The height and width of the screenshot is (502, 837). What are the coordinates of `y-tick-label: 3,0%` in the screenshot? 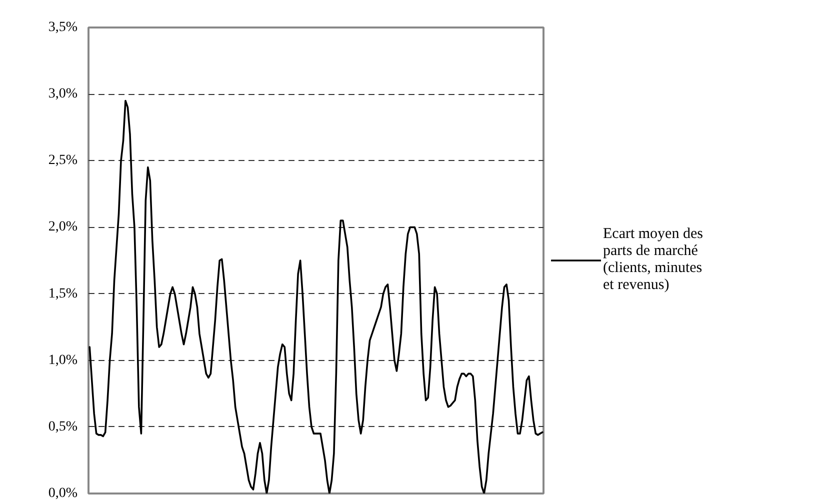 It's located at (63, 94).